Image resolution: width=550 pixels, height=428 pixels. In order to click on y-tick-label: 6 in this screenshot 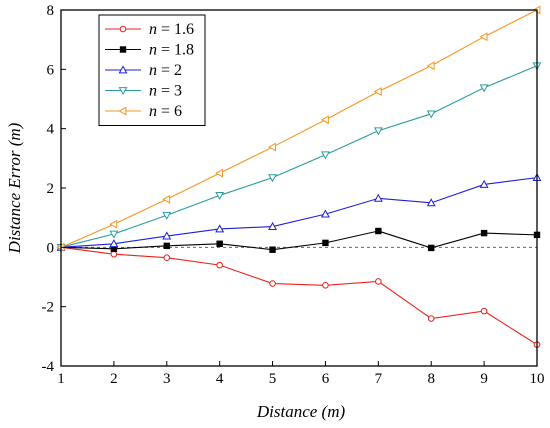, I will do `click(51, 70)`.